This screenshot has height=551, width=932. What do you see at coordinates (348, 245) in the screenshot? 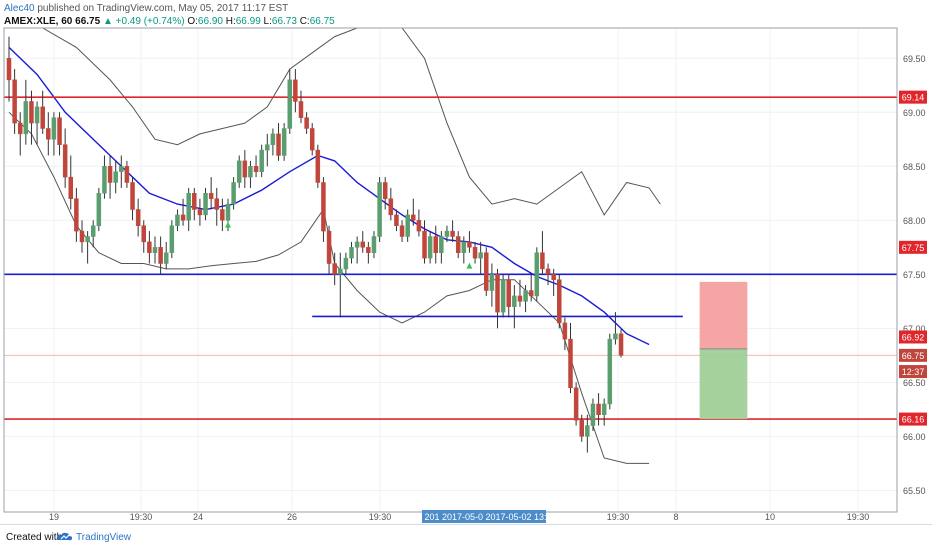
I see `signal-markers` at bounding box center [348, 245].